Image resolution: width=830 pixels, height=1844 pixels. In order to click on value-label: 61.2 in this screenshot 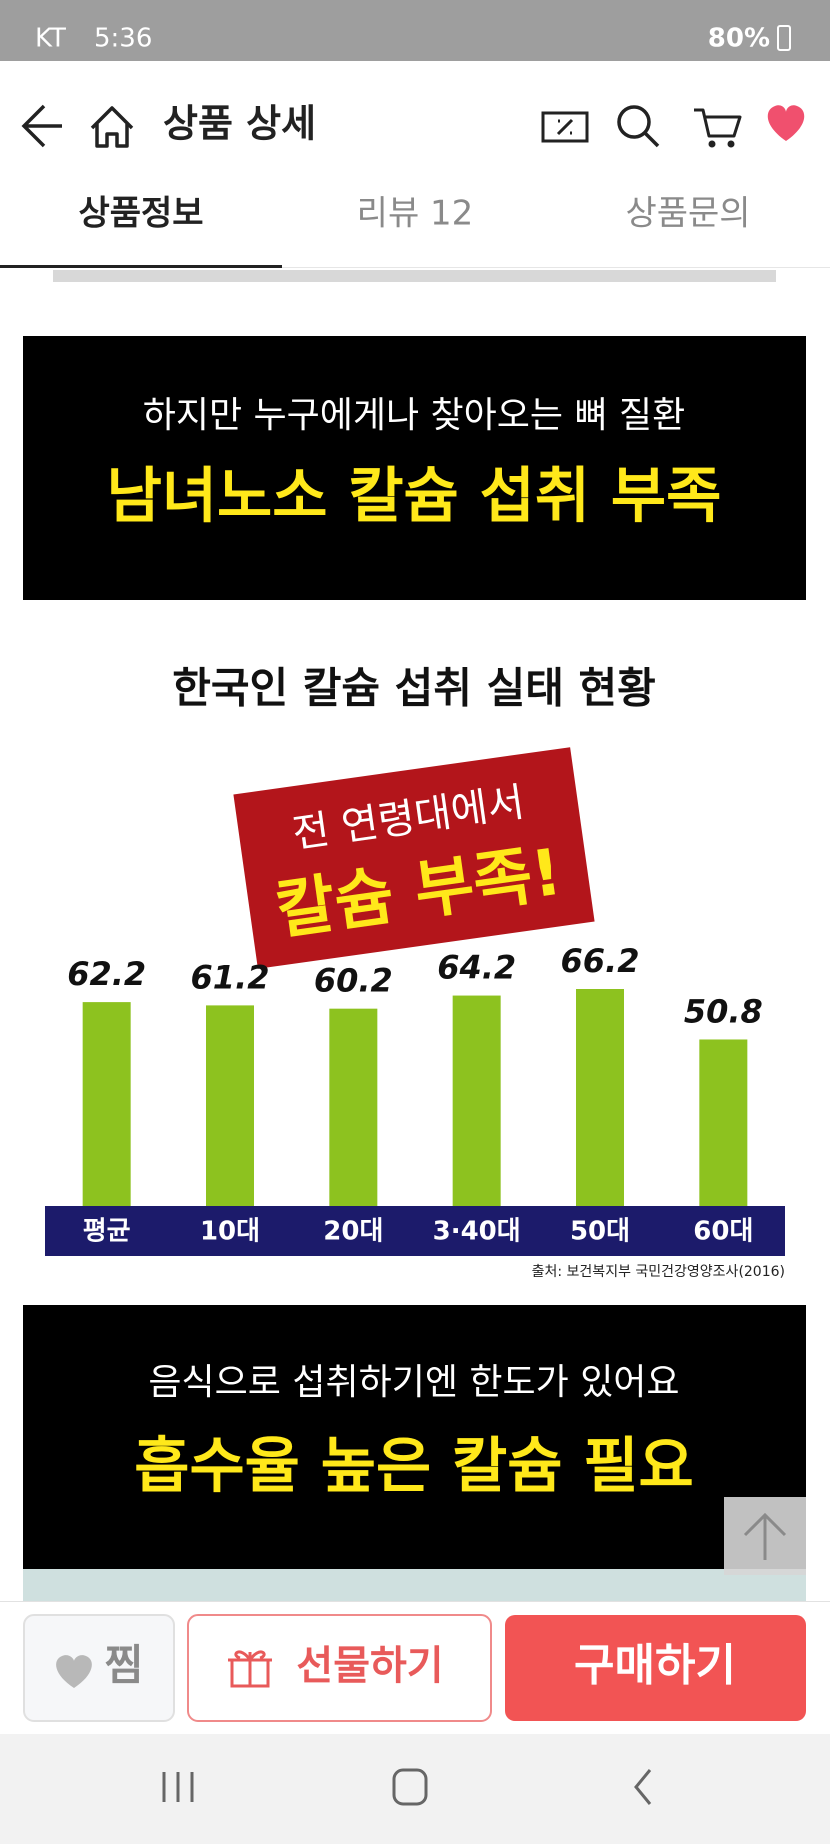, I will do `click(230, 977)`.